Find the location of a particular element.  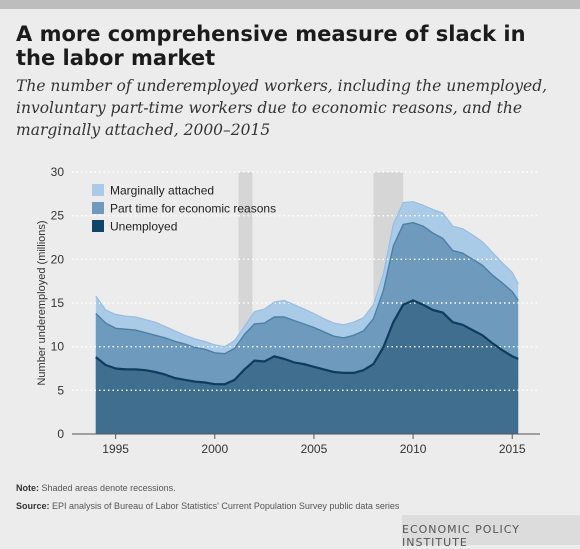

legend-swatch-marginally-attached is located at coordinates (98, 190).